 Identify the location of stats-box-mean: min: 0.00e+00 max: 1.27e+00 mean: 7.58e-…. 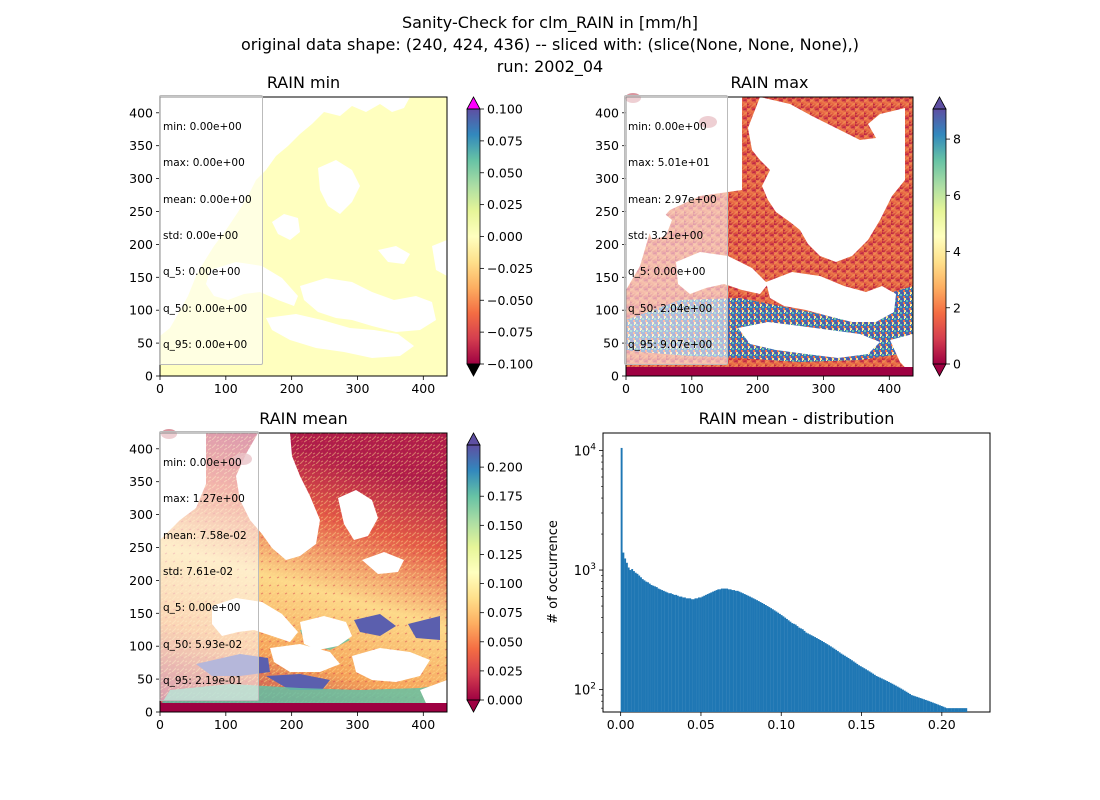
(209, 566).